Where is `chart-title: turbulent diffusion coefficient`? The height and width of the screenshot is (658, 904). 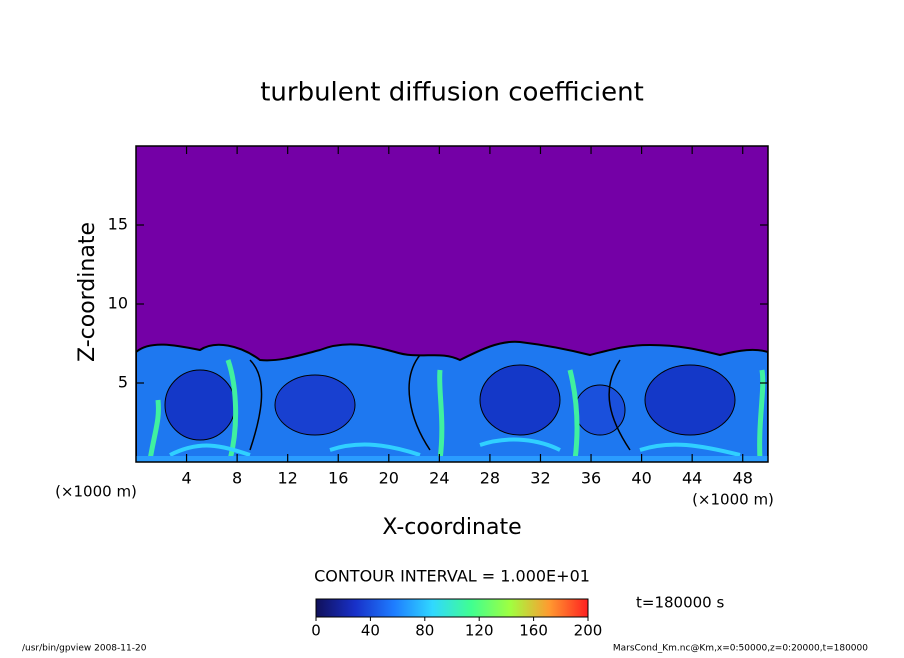
chart-title: turbulent diffusion coefficient is located at coordinates (452, 93).